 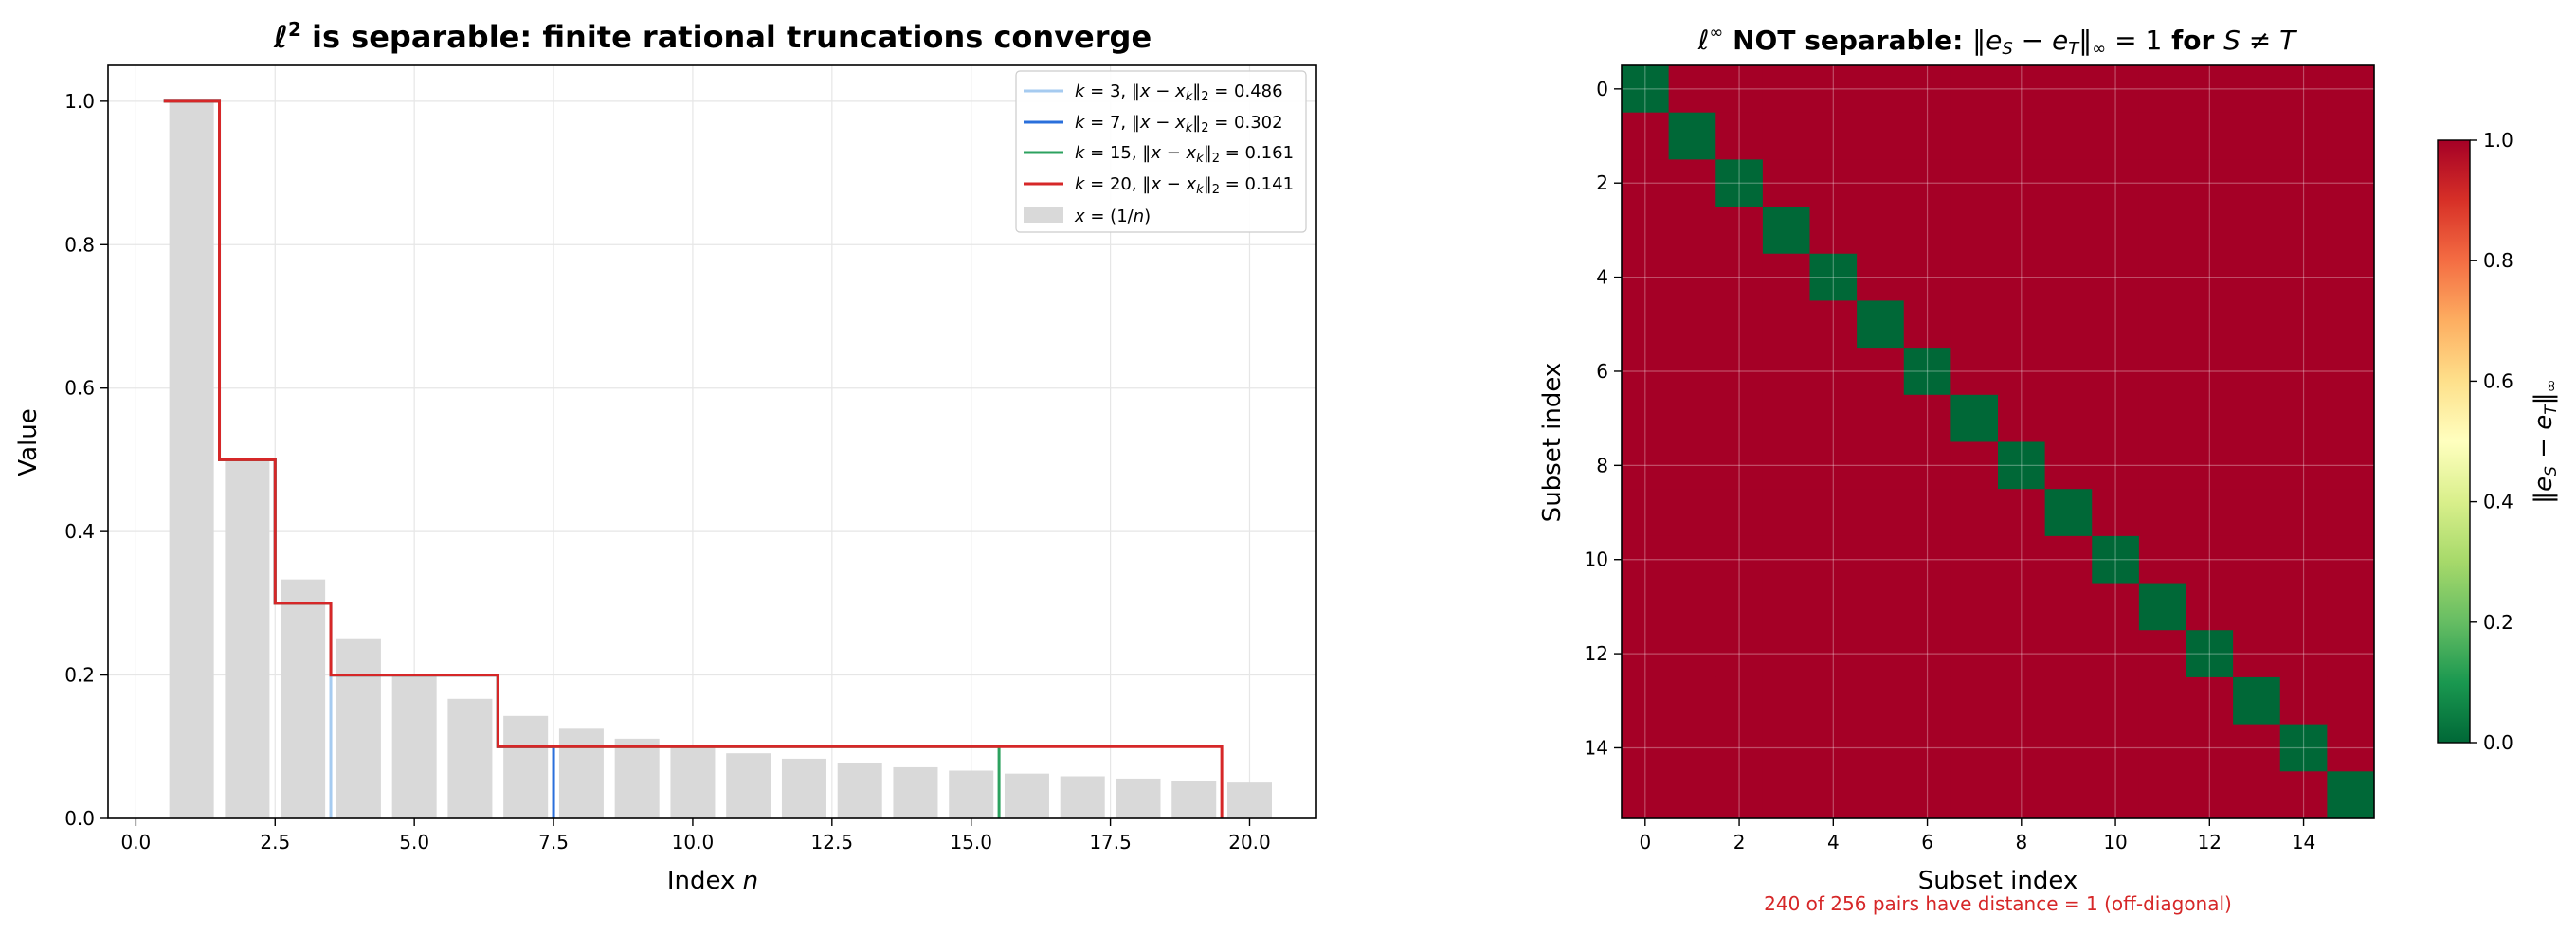 I want to click on colorbar-tick-label: 1.0, so click(x=2498, y=140).